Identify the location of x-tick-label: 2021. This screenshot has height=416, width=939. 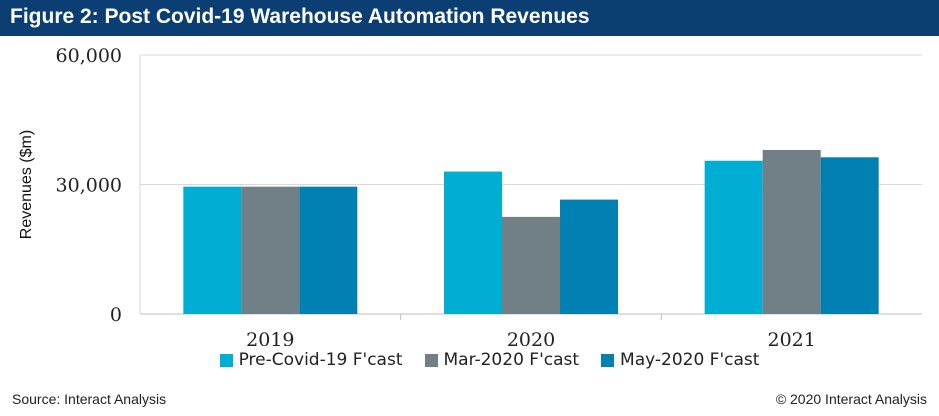
(791, 337).